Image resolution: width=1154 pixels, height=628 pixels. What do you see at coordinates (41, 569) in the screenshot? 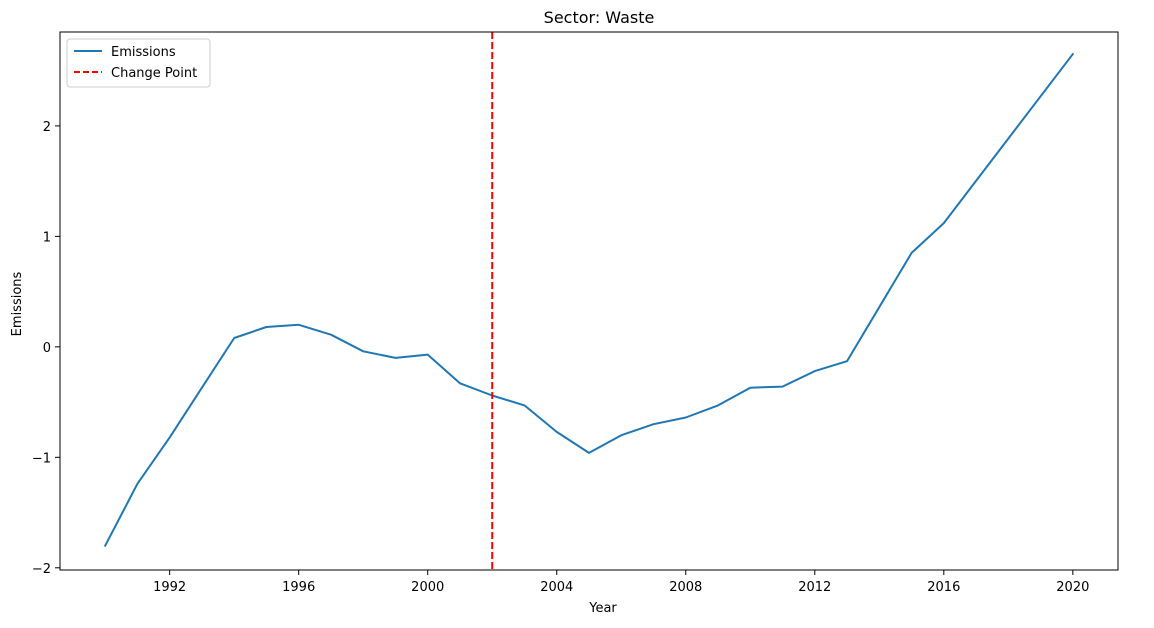
I see `y-tick-label: −2` at bounding box center [41, 569].